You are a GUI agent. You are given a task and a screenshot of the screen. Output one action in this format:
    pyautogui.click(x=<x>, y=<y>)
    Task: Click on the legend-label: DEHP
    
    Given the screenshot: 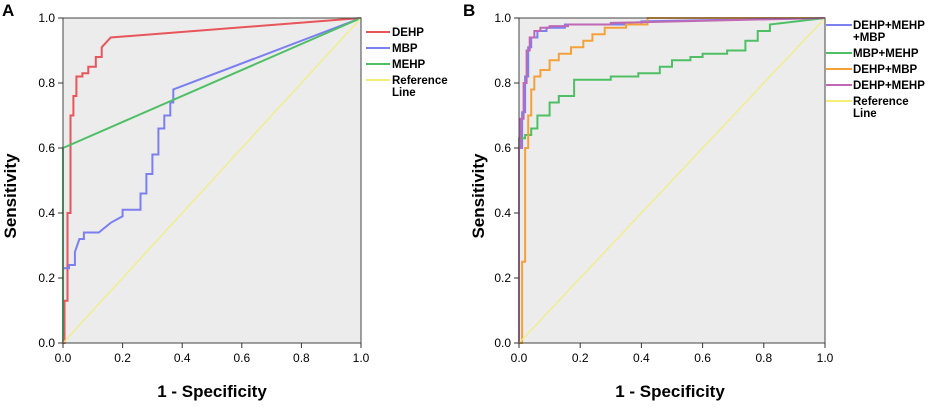 What is the action you would take?
    pyautogui.click(x=408, y=33)
    